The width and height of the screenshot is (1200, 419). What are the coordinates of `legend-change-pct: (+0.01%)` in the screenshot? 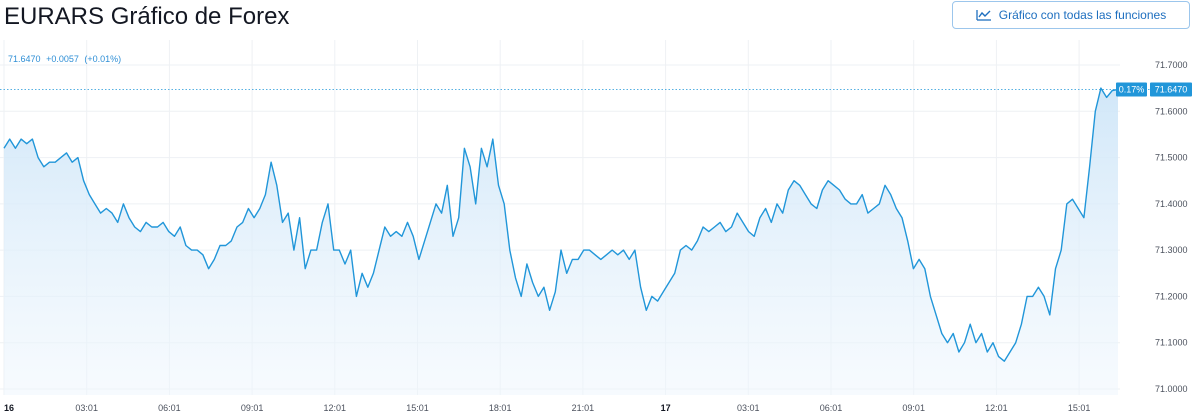 It's located at (103, 59).